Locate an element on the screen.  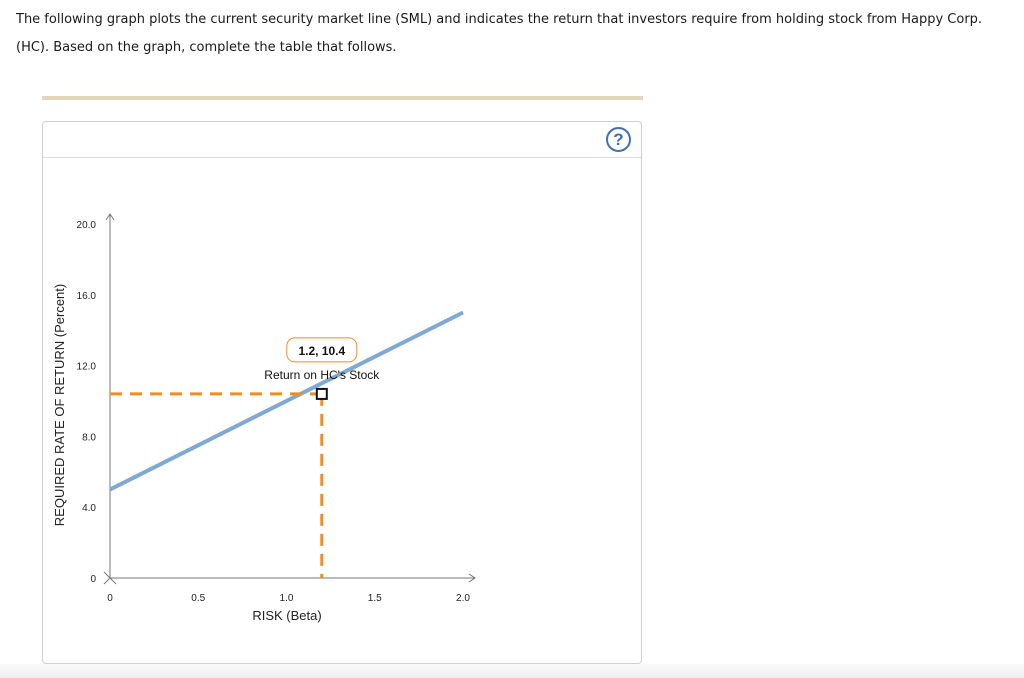
y-axis-title: REQUIRED RATE OF RETURN (Percent) is located at coordinates (59, 405).